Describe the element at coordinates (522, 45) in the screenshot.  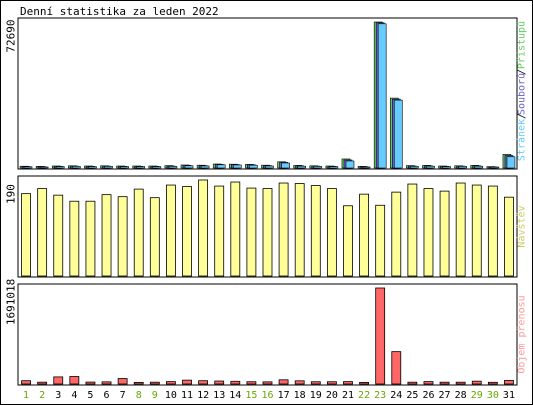
I see `legend-top-0: Přístupů` at that location.